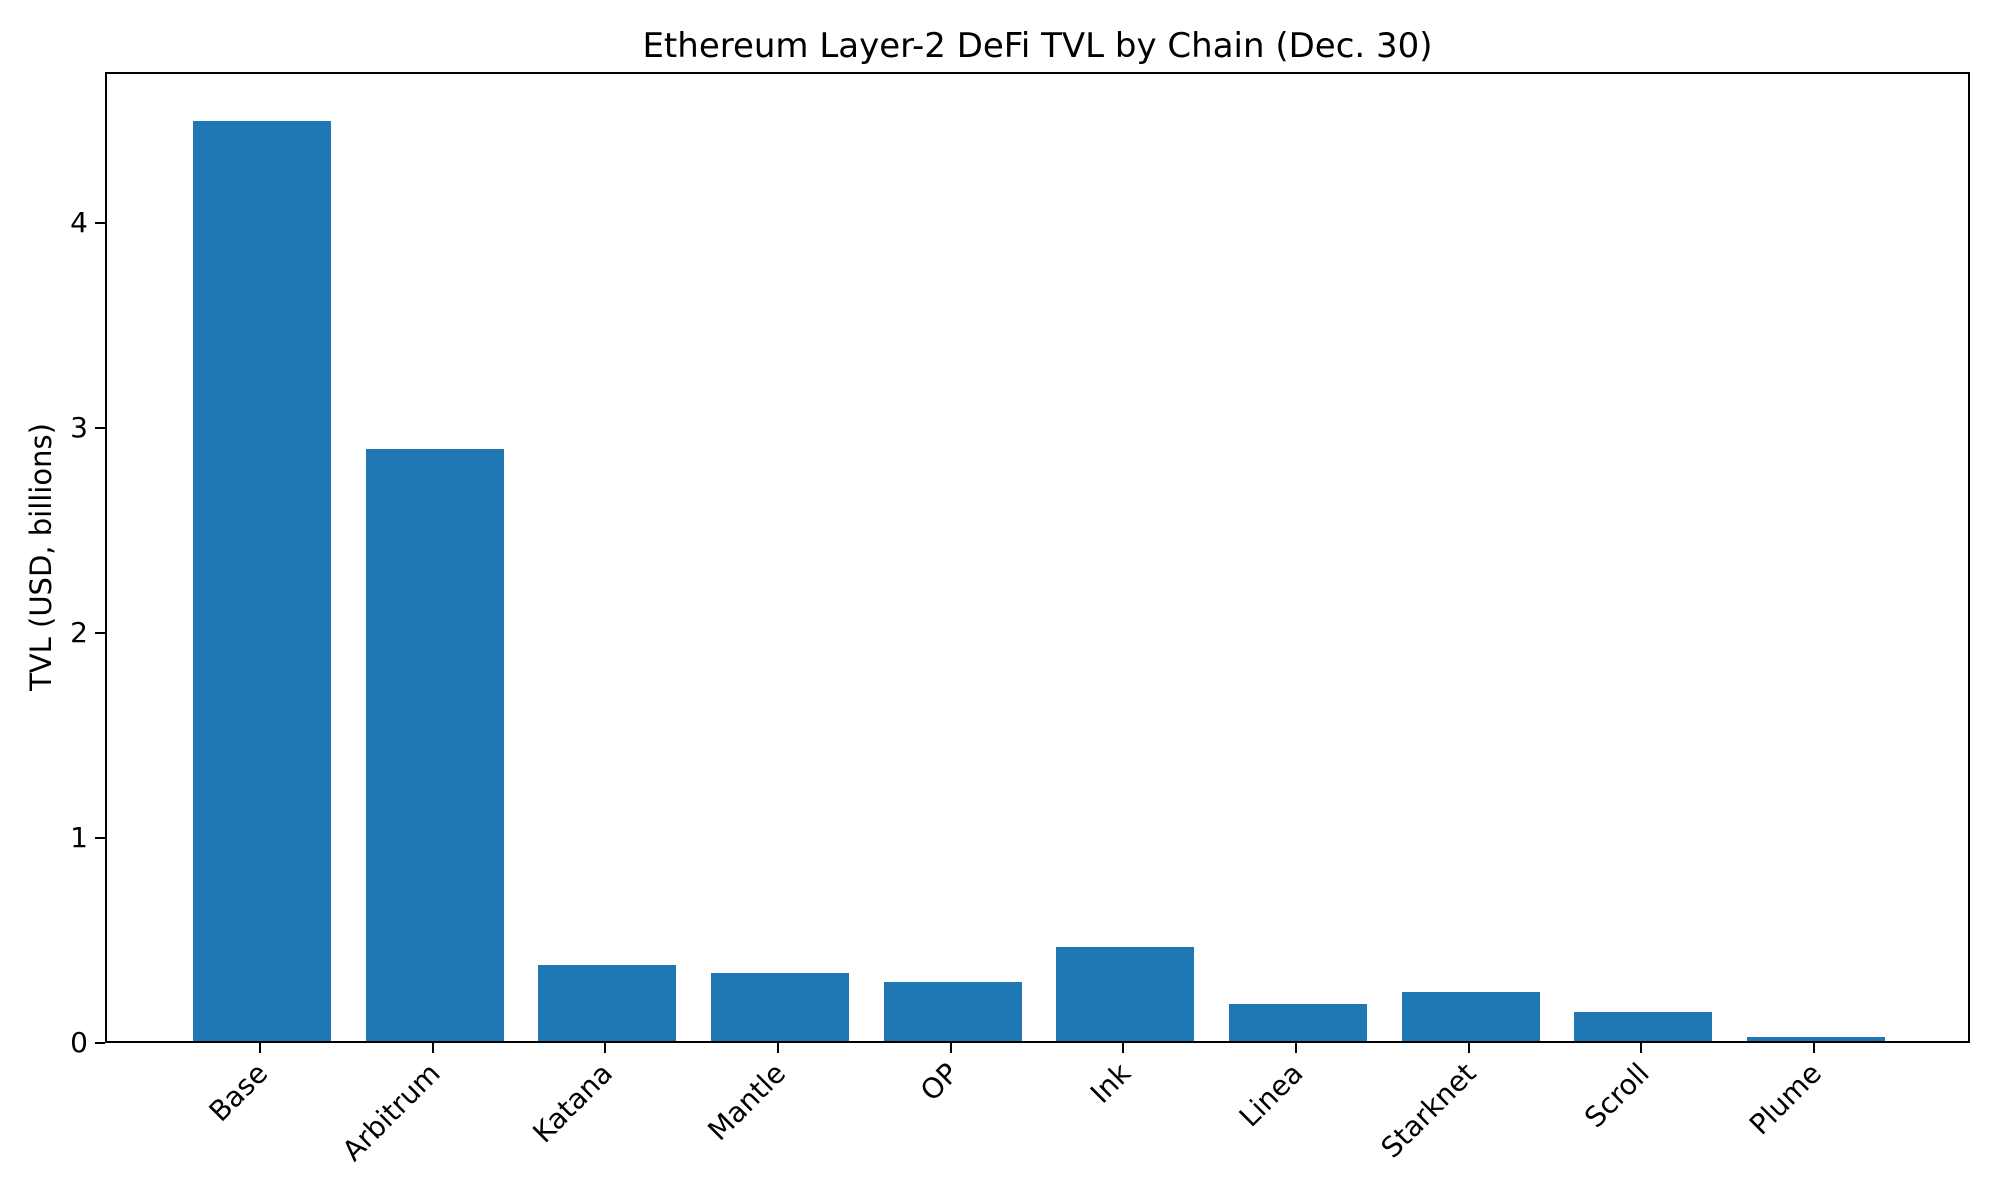  Describe the element at coordinates (79, 223) in the screenshot. I see `y-tick-label-4: 4` at that location.